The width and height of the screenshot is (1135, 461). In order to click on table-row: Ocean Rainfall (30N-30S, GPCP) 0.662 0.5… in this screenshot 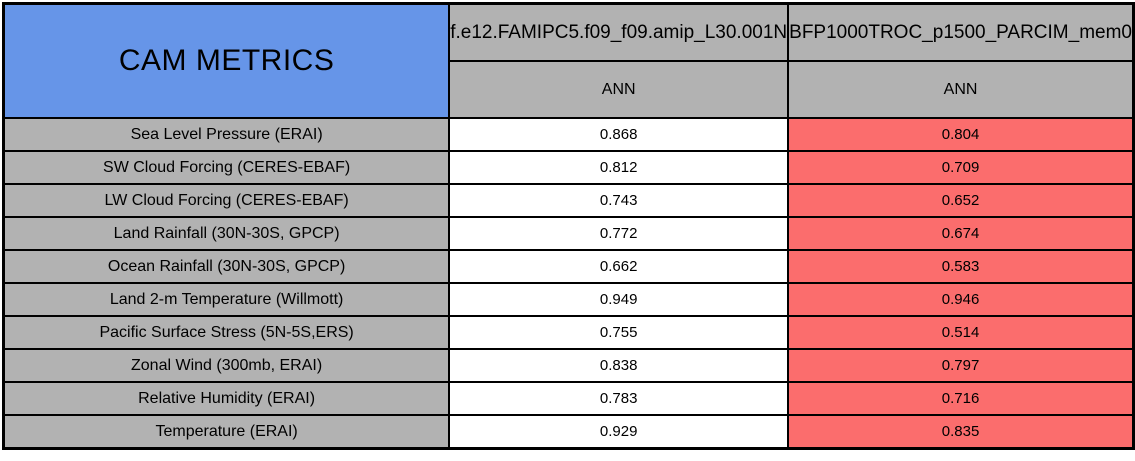, I will do `click(568, 266)`.